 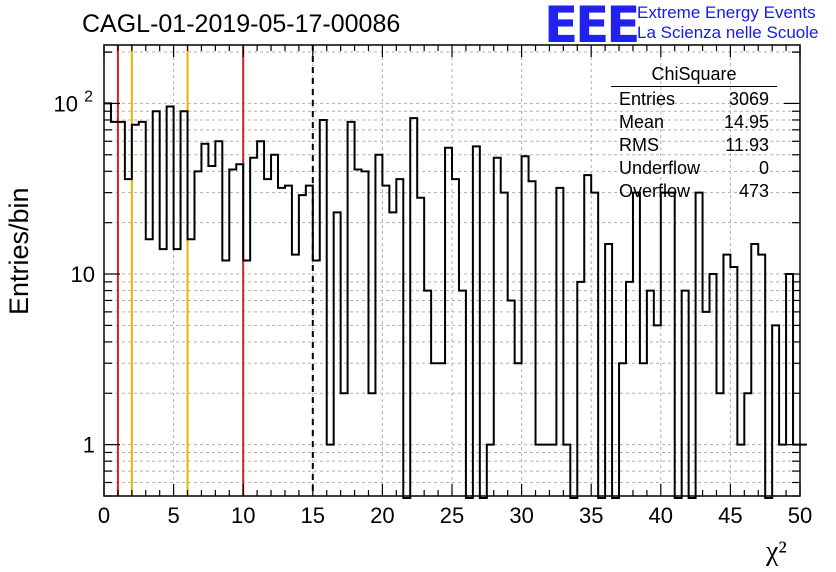 I want to click on stats-value: 473, so click(x=753, y=191).